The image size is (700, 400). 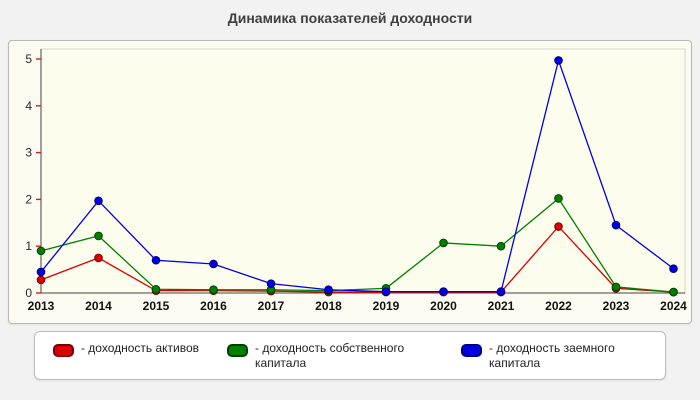 What do you see at coordinates (501, 306) in the screenshot?
I see `x-axis-label: 2021` at bounding box center [501, 306].